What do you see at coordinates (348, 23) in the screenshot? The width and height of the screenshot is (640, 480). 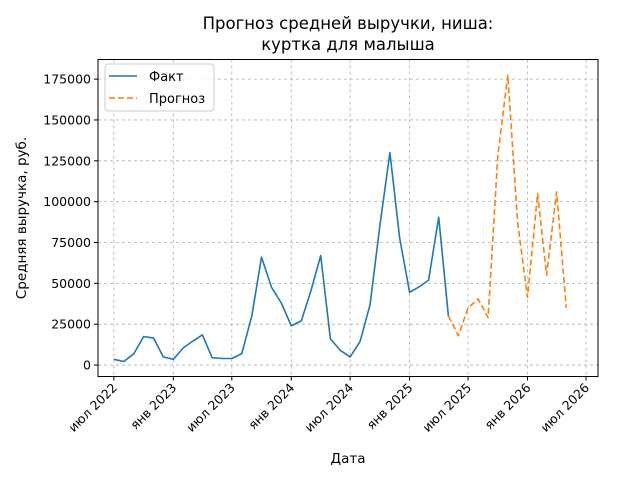 I see `chart-title-line-1: Прогноз средней выручки, ниша:` at bounding box center [348, 23].